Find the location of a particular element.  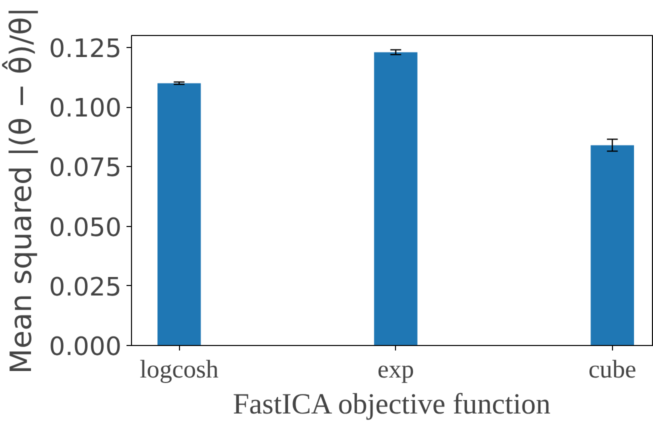

y-tick-label: 0.050 is located at coordinates (85, 227).